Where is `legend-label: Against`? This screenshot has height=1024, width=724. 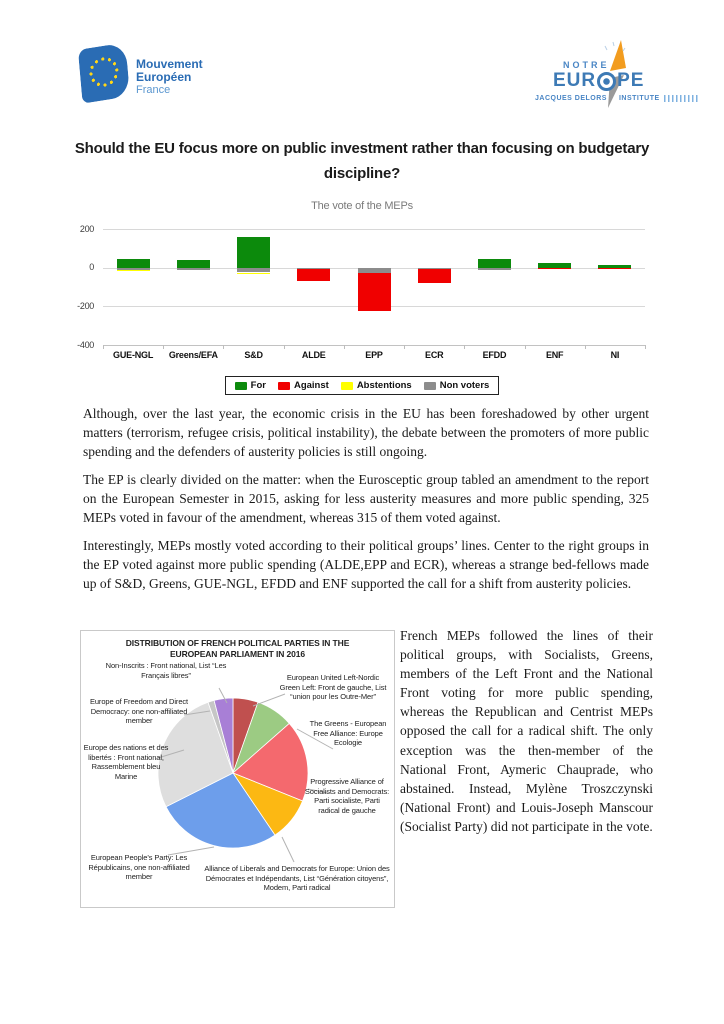
legend-label: Against is located at coordinates (311, 385).